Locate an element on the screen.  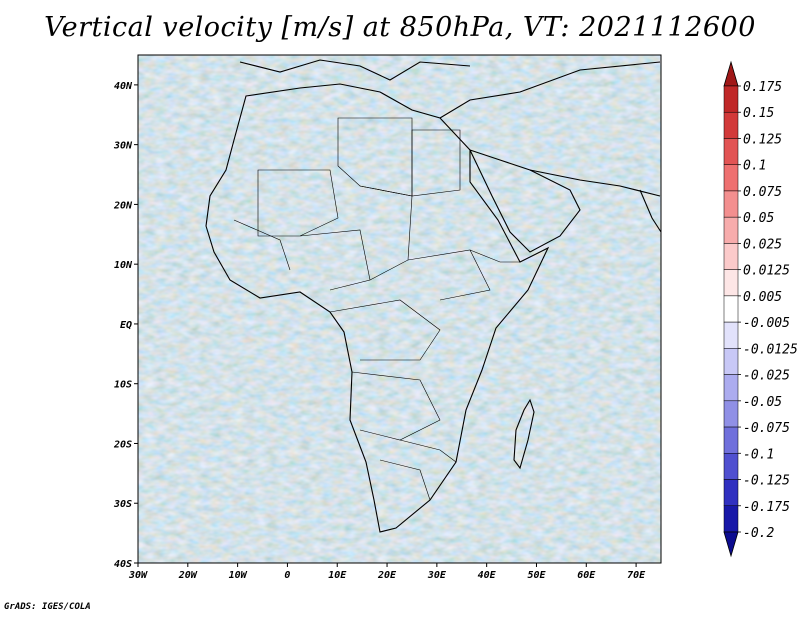
colorbar-label: 0.15 is located at coordinates (758, 113).